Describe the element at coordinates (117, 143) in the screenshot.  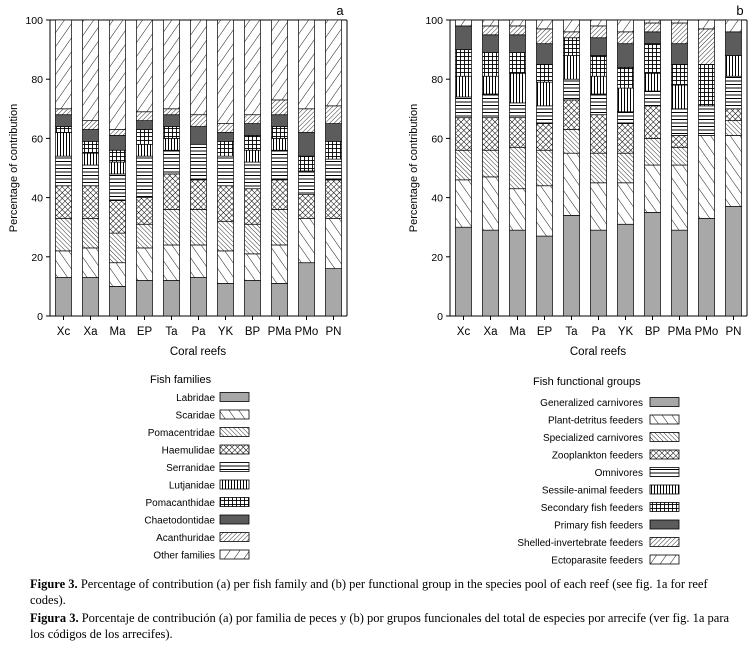
I see `bar-segment-a-Ma-chaetodontidae` at that location.